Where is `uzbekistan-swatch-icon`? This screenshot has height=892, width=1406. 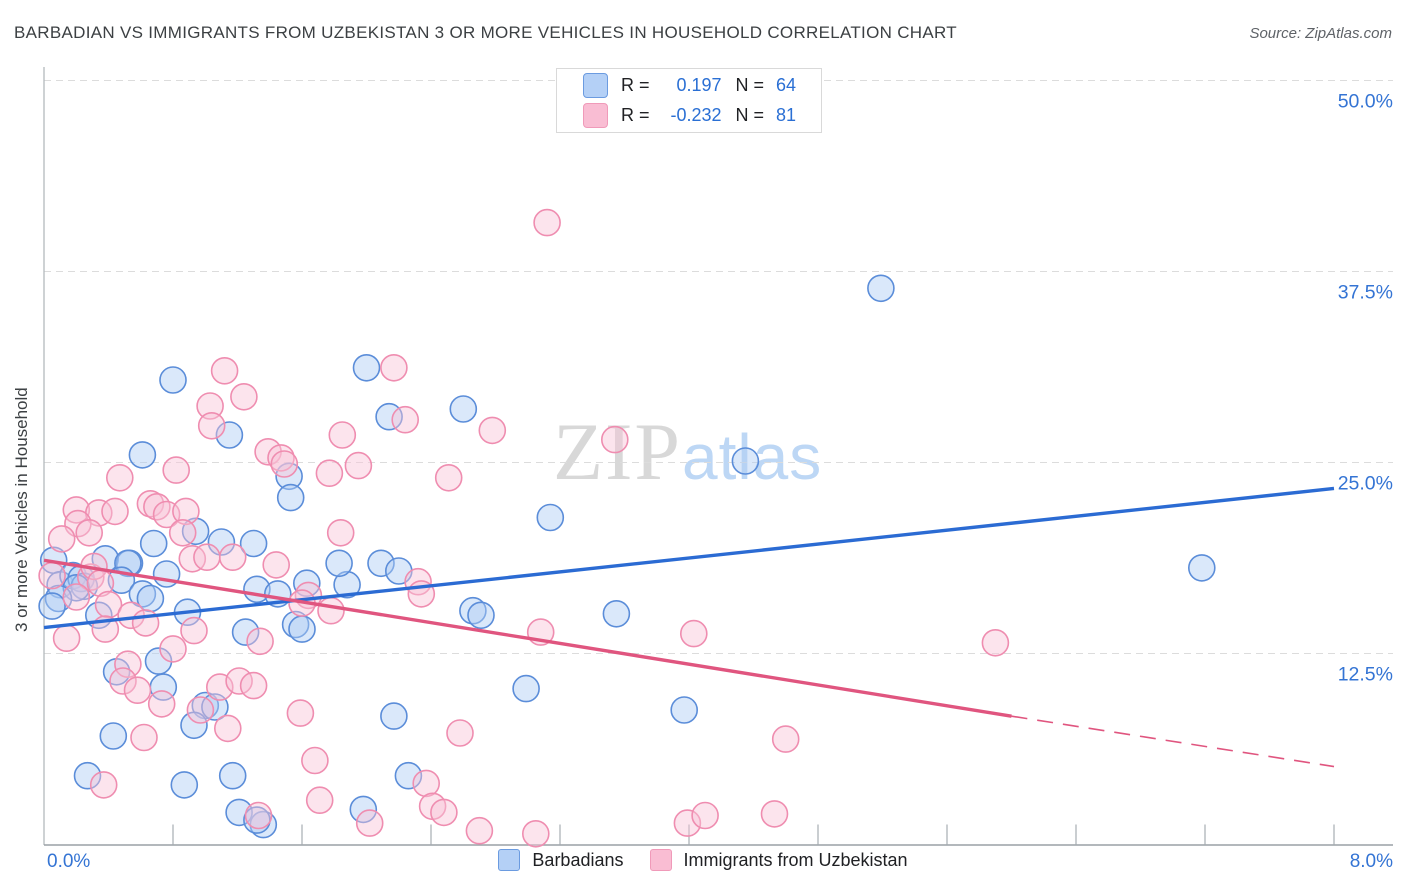 uzbekistan-swatch-icon is located at coordinates (660, 860).